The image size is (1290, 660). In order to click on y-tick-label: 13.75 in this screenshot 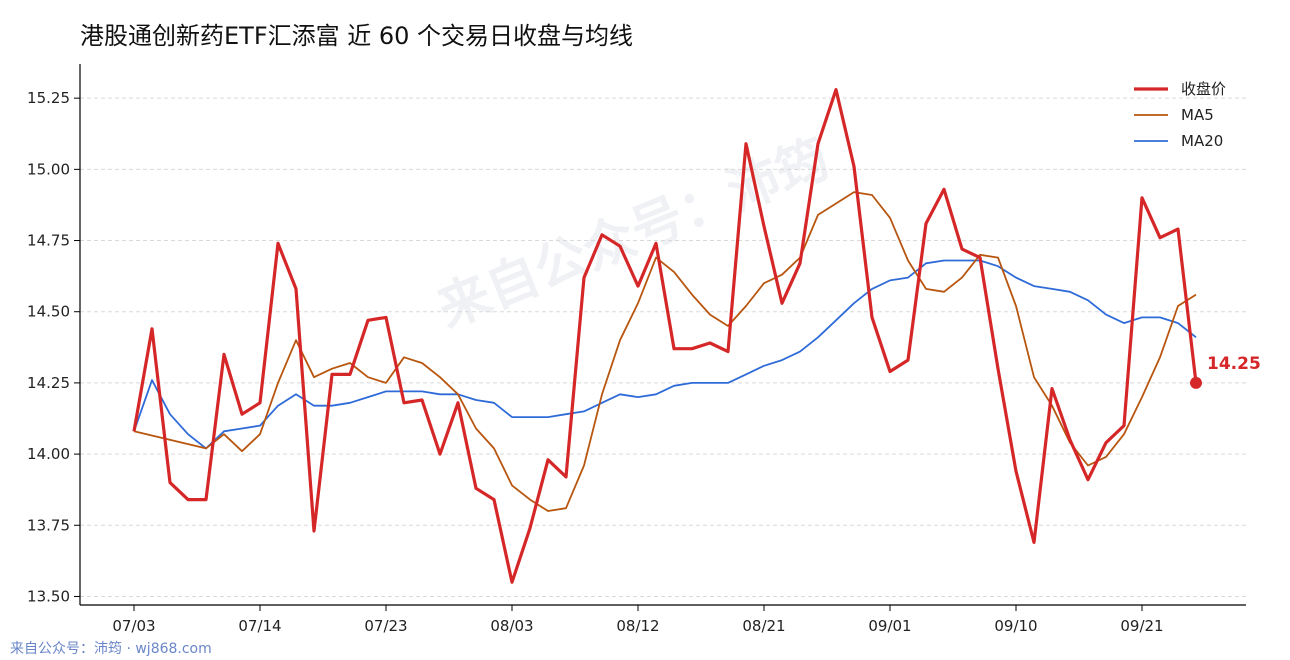, I will do `click(48, 525)`.